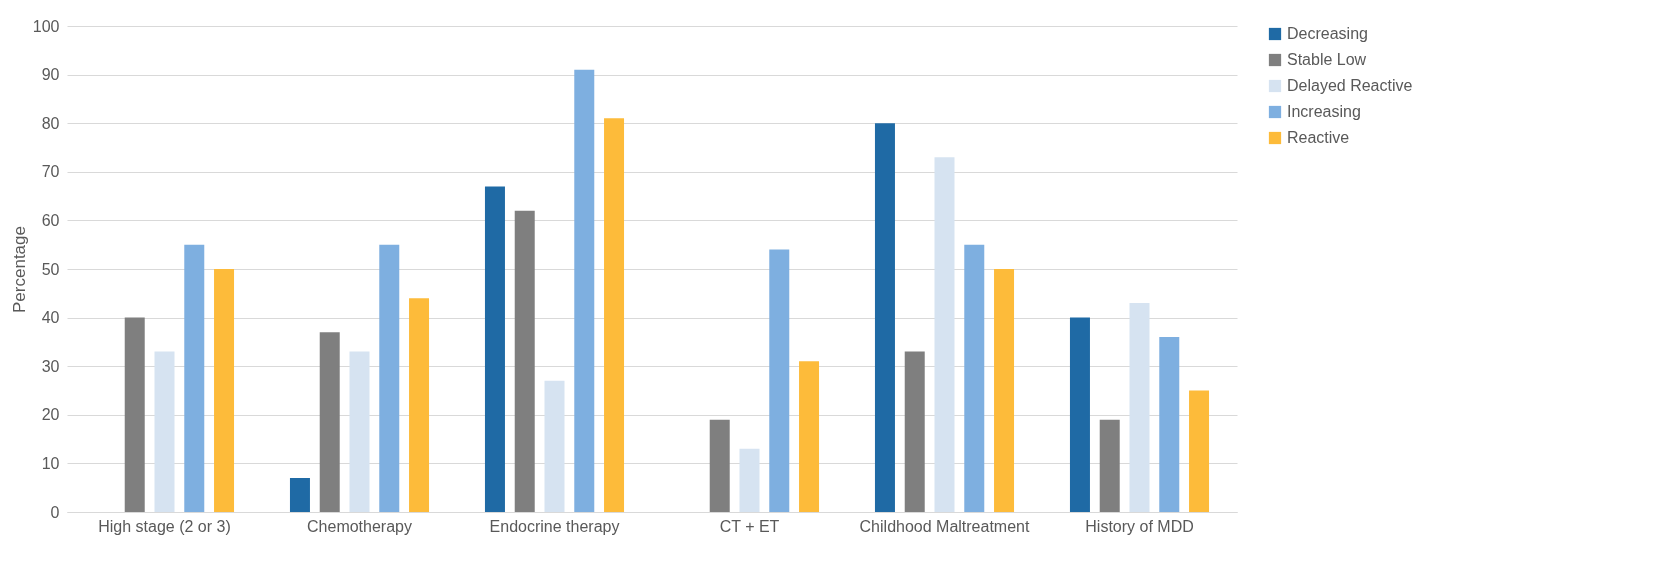  I want to click on legend-label: Delayed Reactive, so click(1350, 85).